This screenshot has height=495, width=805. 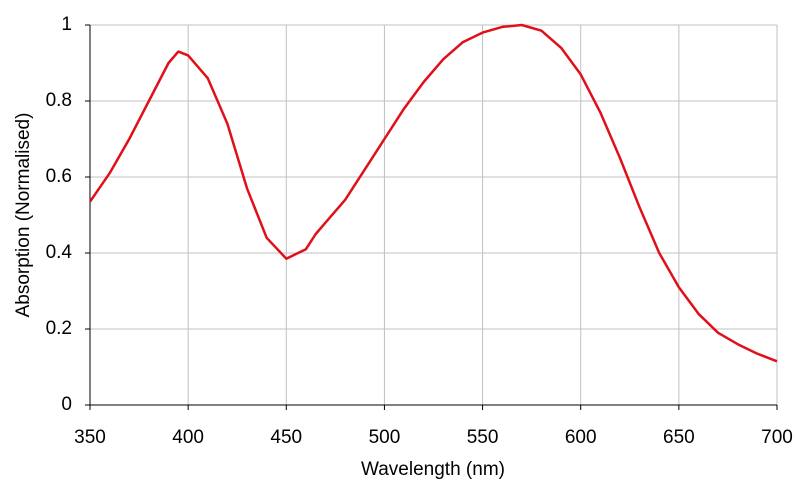 I want to click on x-tick-label: 400, so click(x=188, y=437).